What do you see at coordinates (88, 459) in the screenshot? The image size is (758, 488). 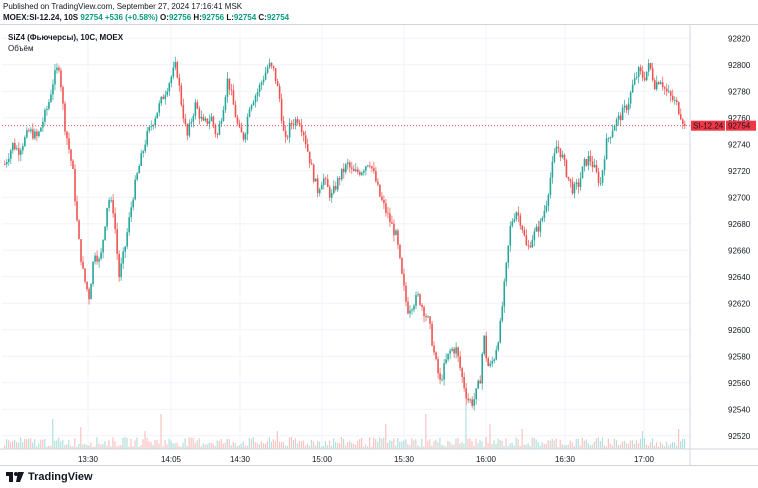 I see `x-tick-label: 13:30` at bounding box center [88, 459].